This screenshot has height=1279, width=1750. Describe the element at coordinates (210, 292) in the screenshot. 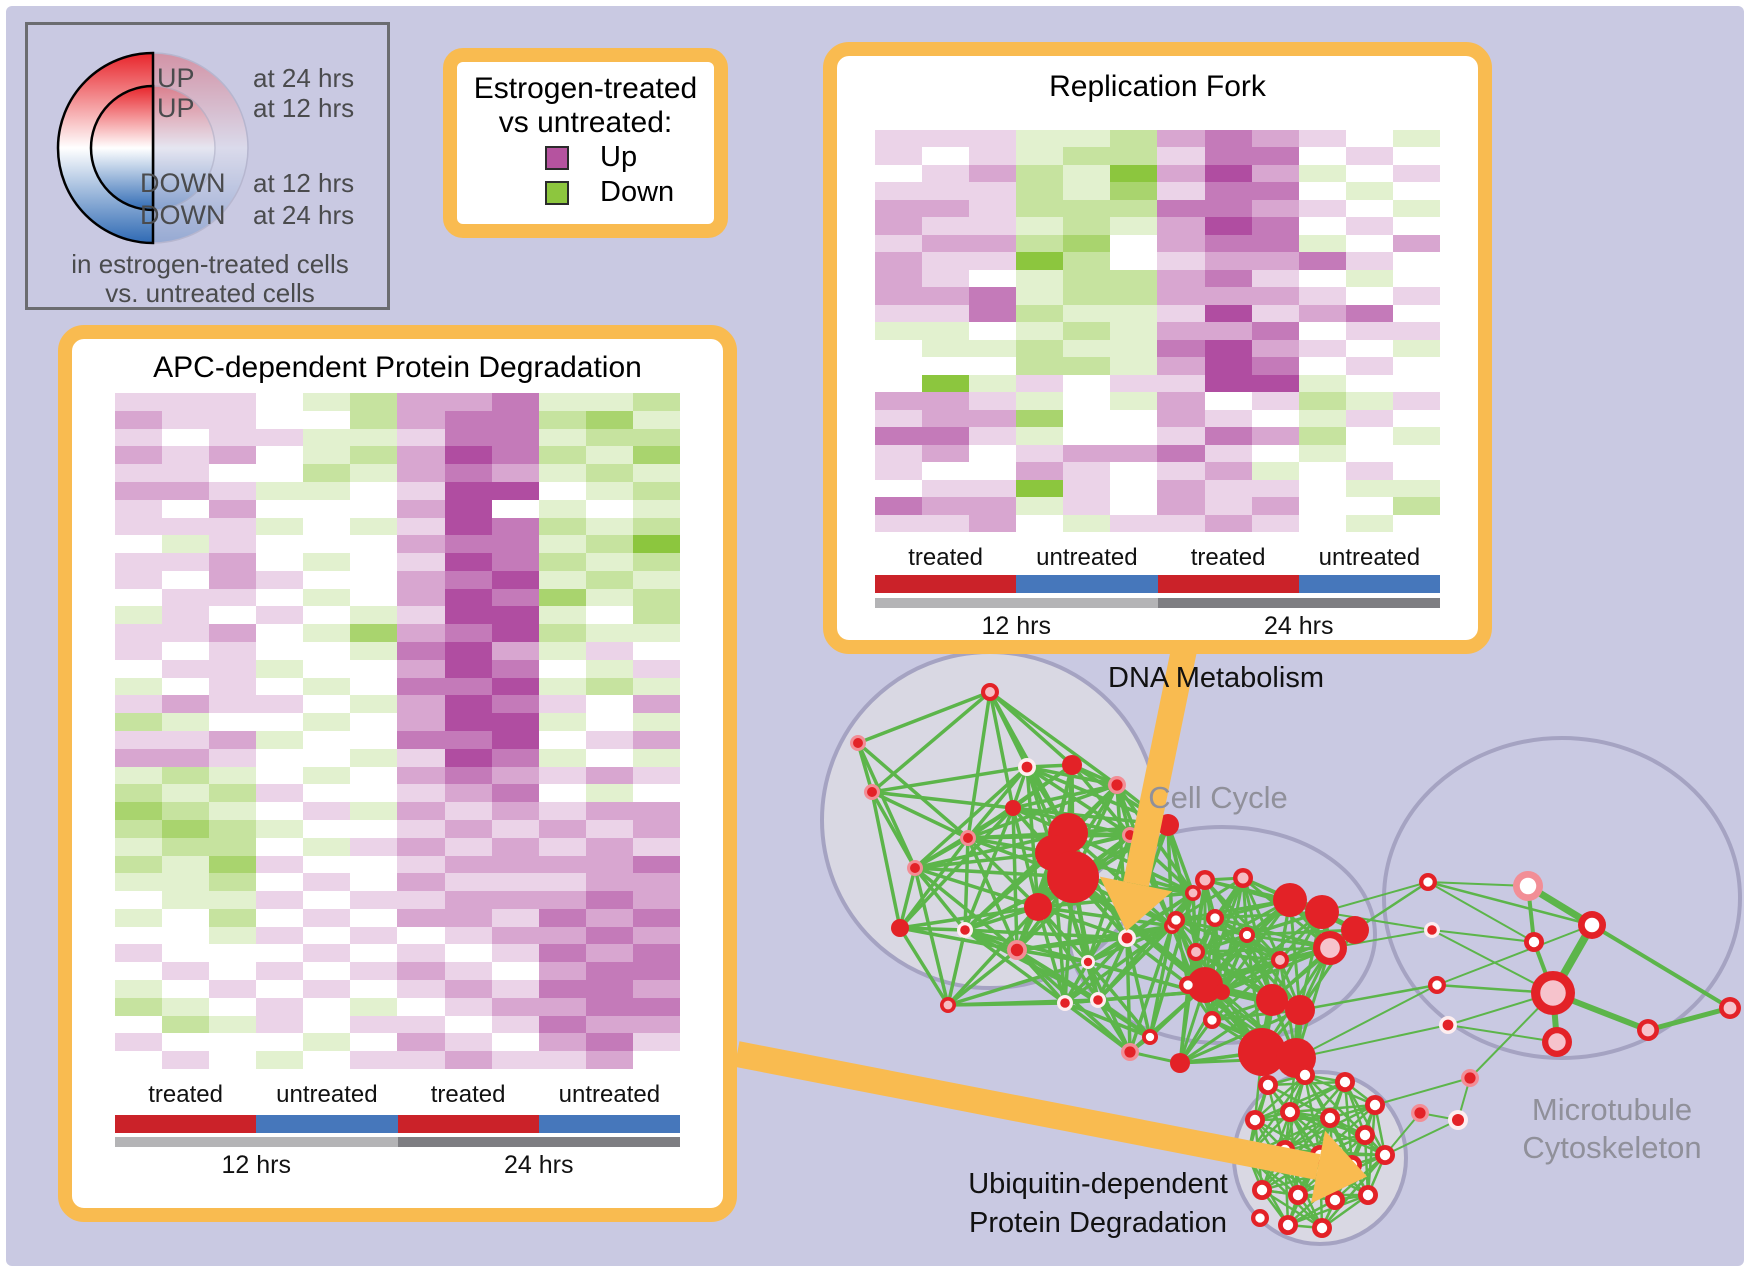

I see `ring-caption-line2: vs. untreated cells` at that location.